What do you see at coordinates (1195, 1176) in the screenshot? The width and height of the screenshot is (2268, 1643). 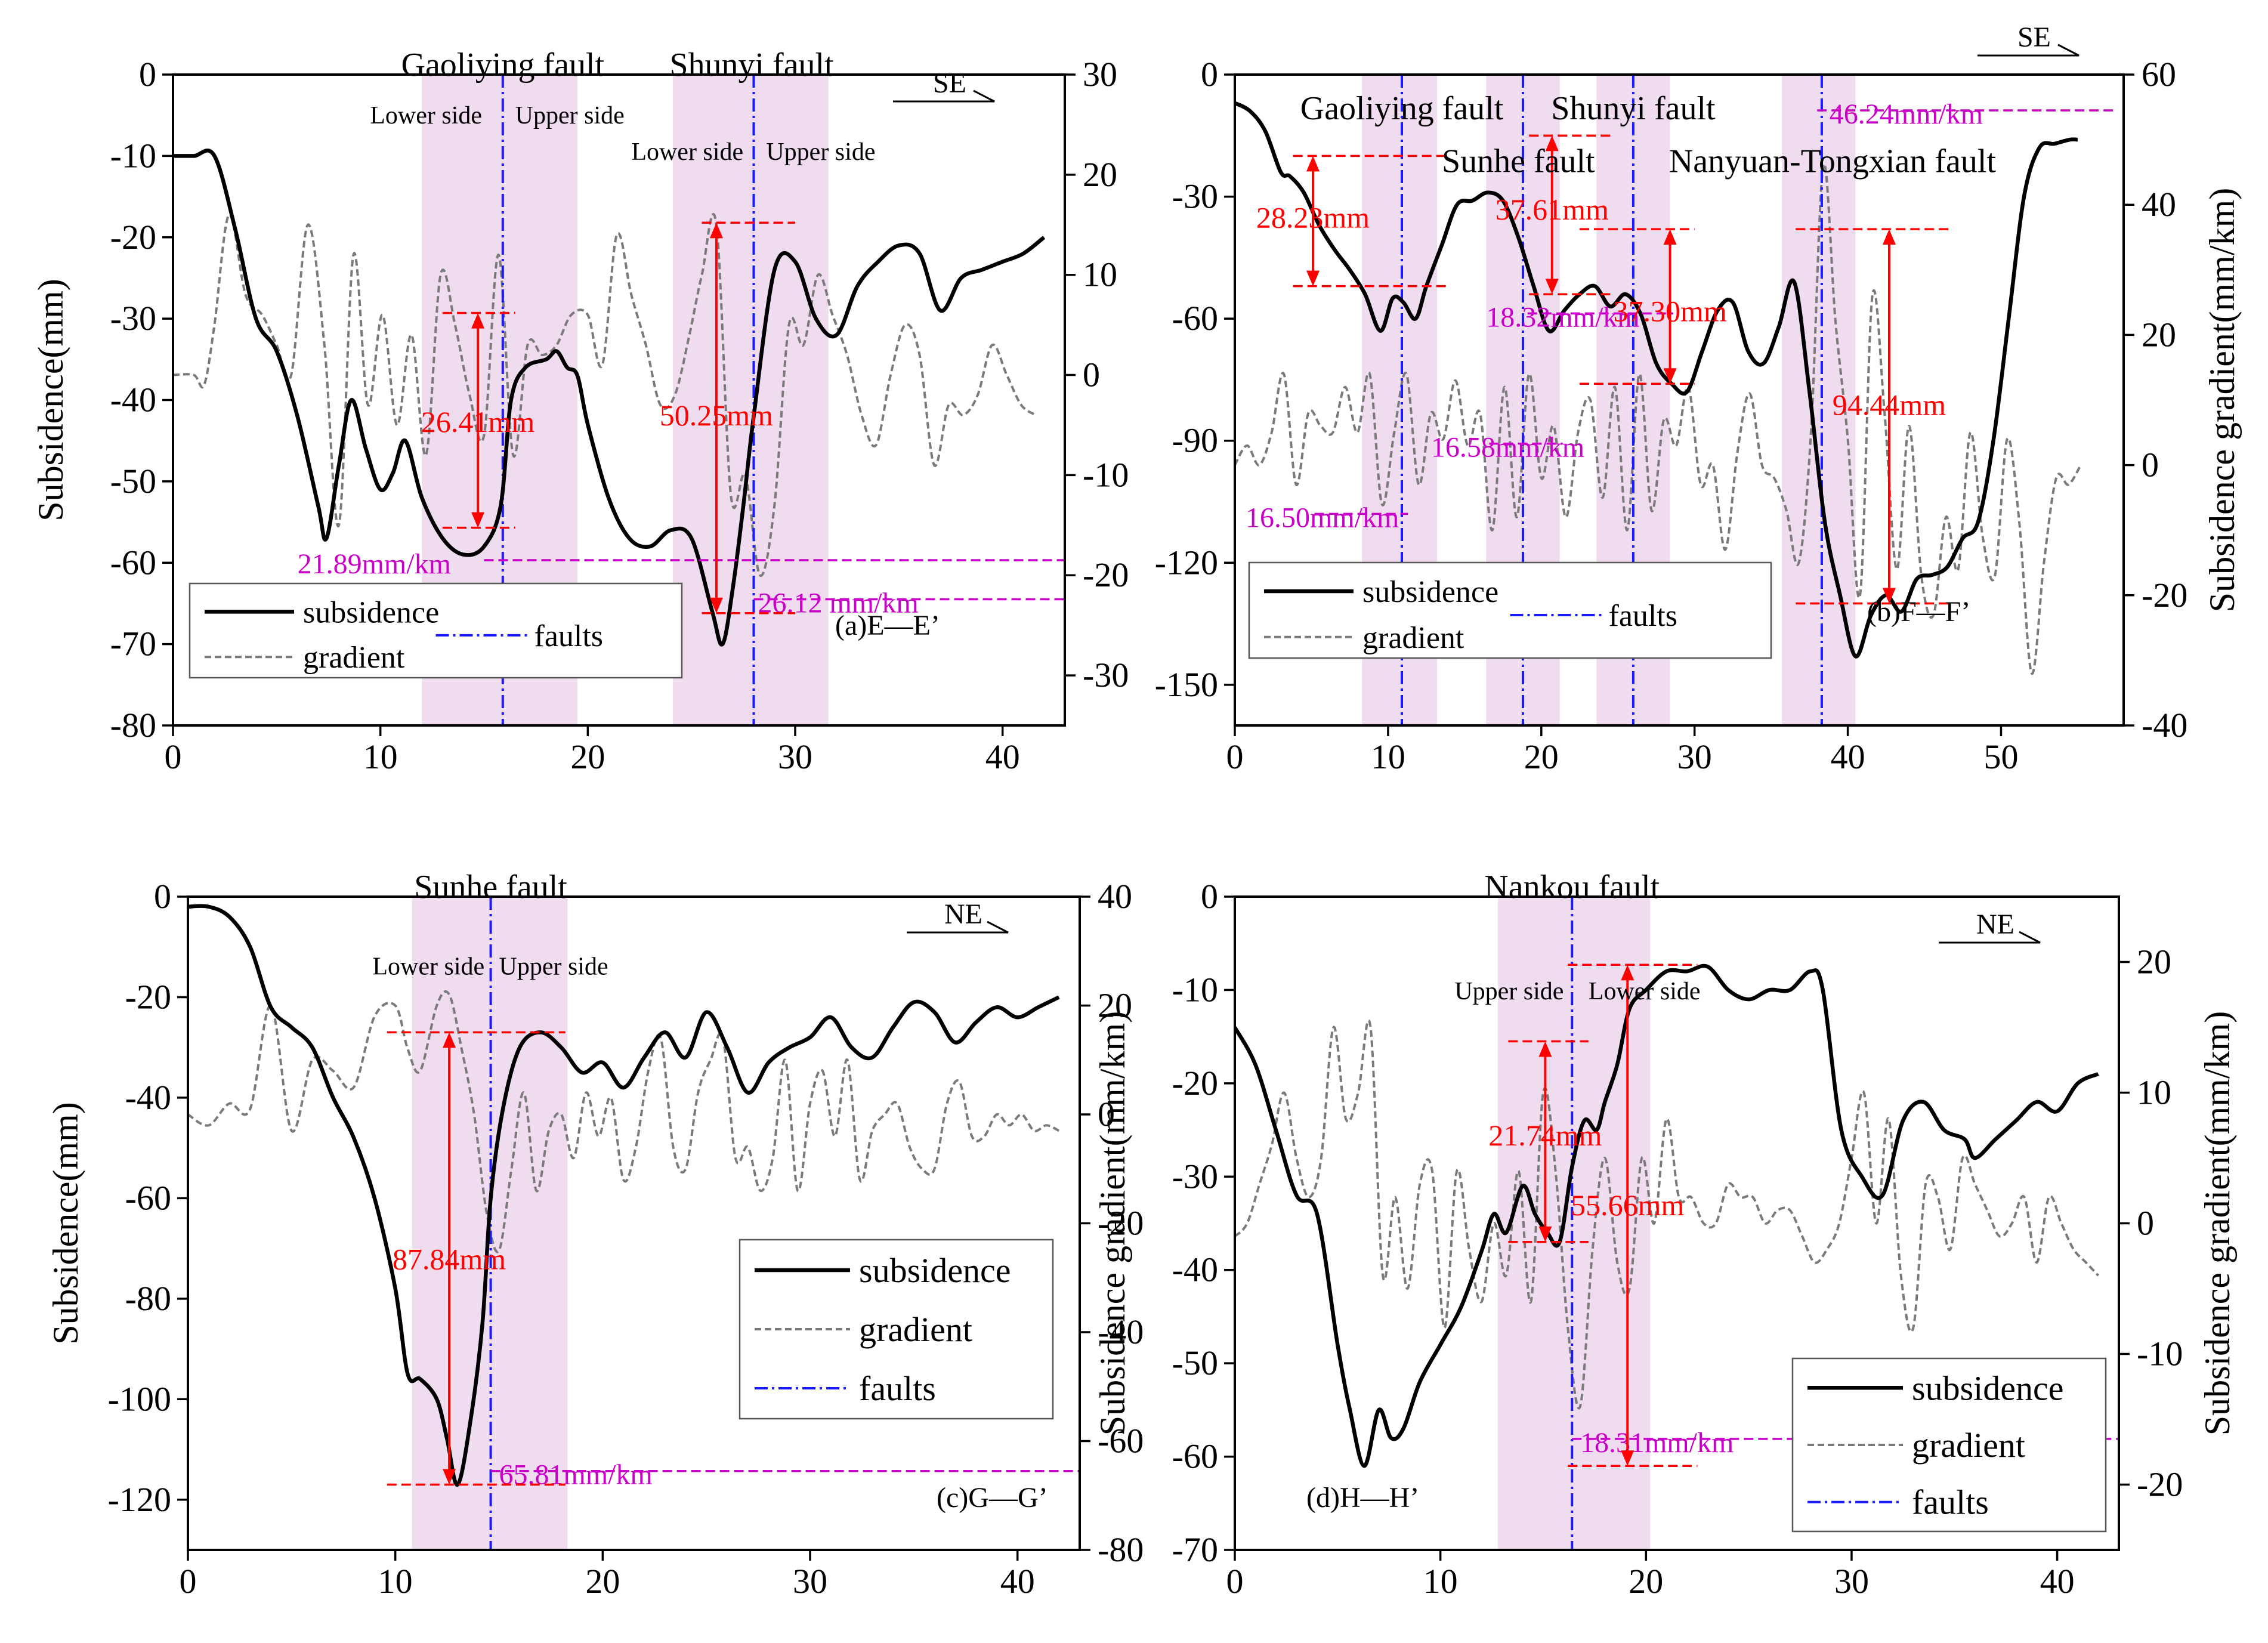 I see `y-tick-label: -30` at bounding box center [1195, 1176].